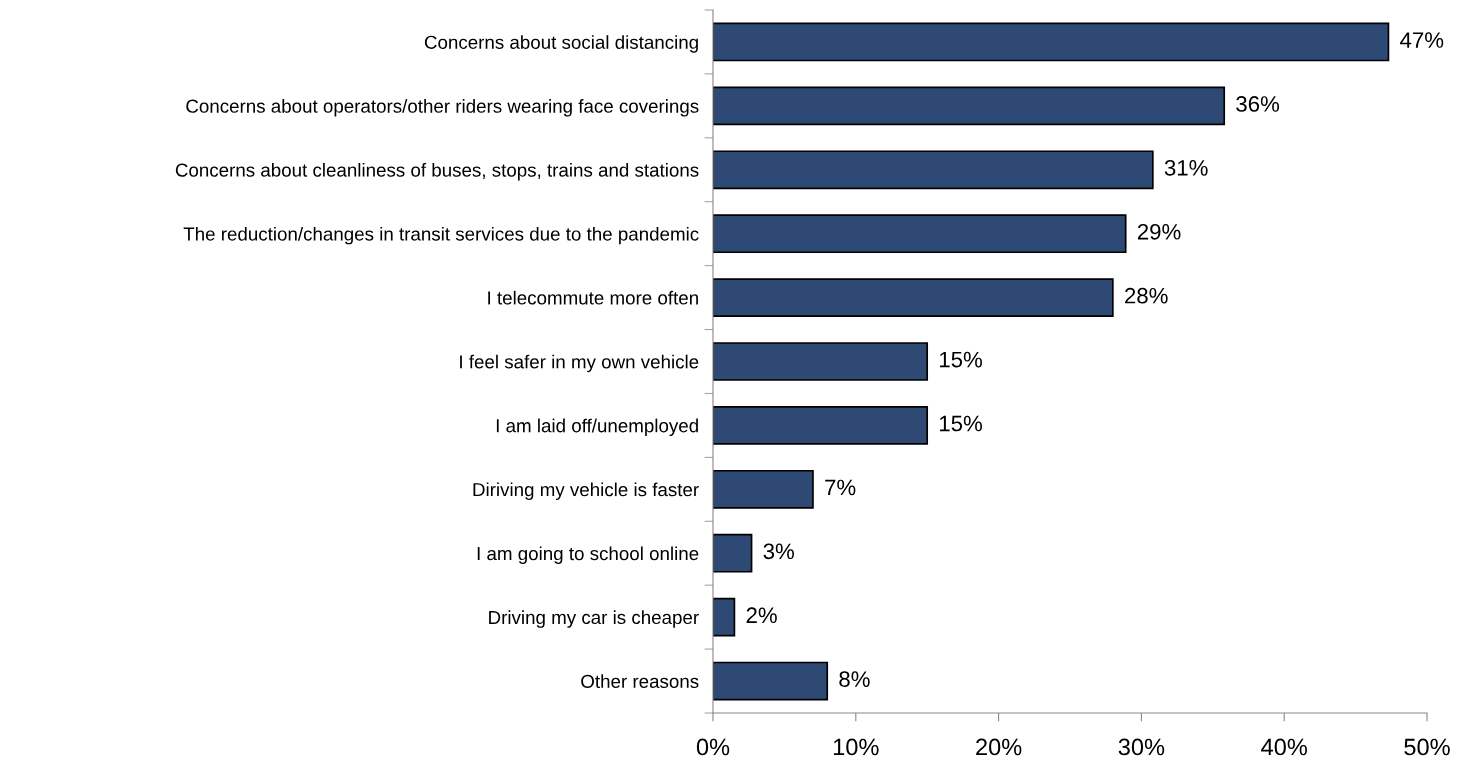 The image size is (1460, 761). I want to click on y-tick-label: Concerns about operators/other riders wearing face coverings, so click(442, 108).